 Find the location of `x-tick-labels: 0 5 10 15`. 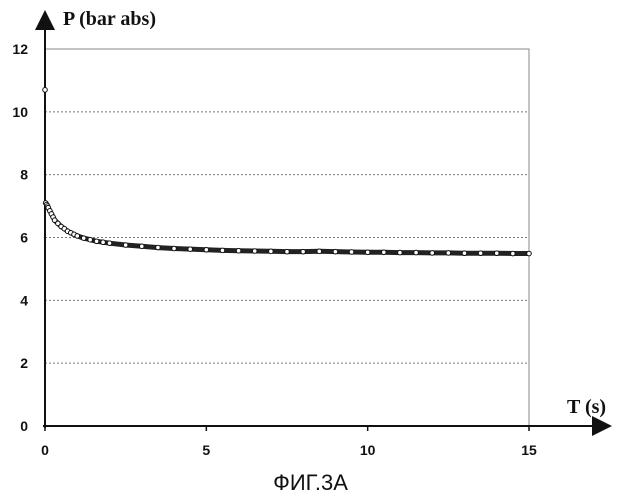

x-tick-labels: 0 5 10 15 is located at coordinates (289, 442).